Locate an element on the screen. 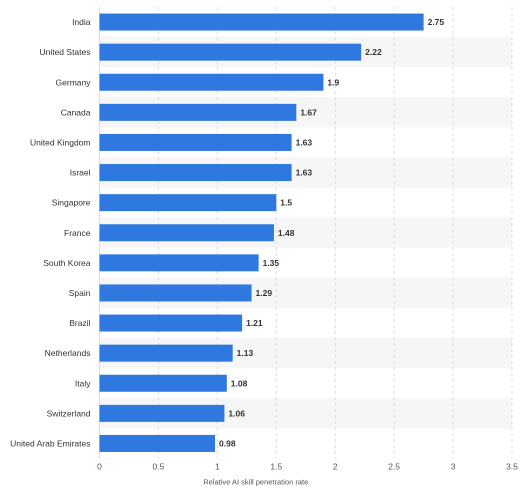  value-label: 1.06 is located at coordinates (236, 413).